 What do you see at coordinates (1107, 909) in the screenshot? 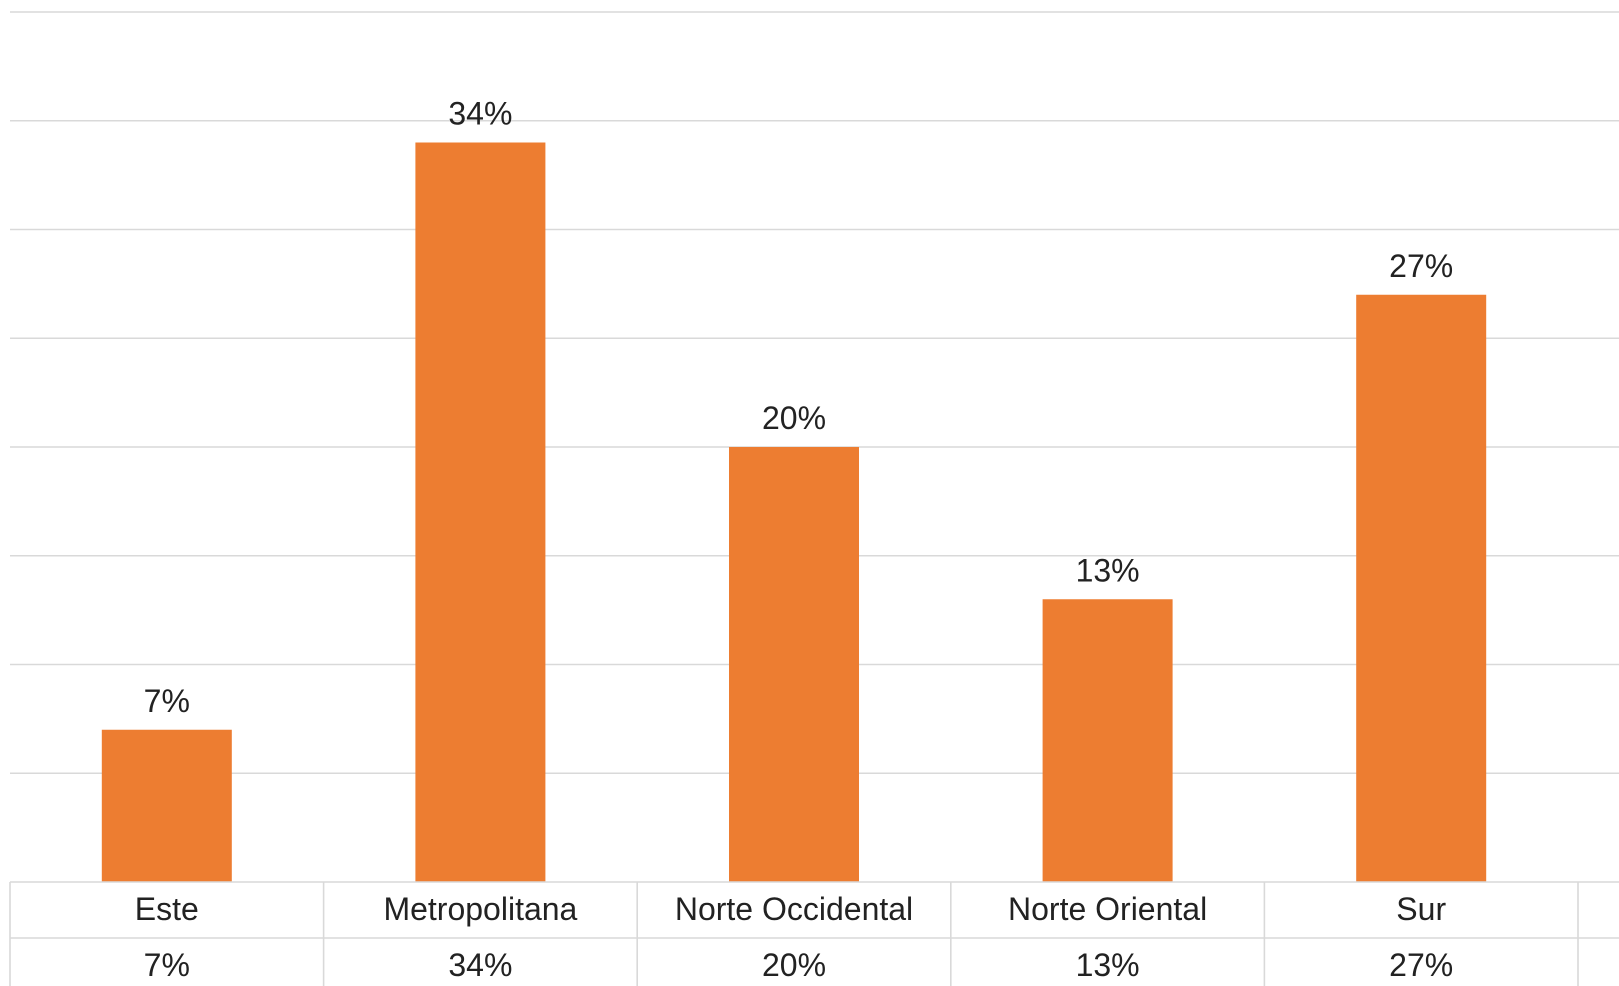
I see `category-label: Norte Oriental` at bounding box center [1107, 909].